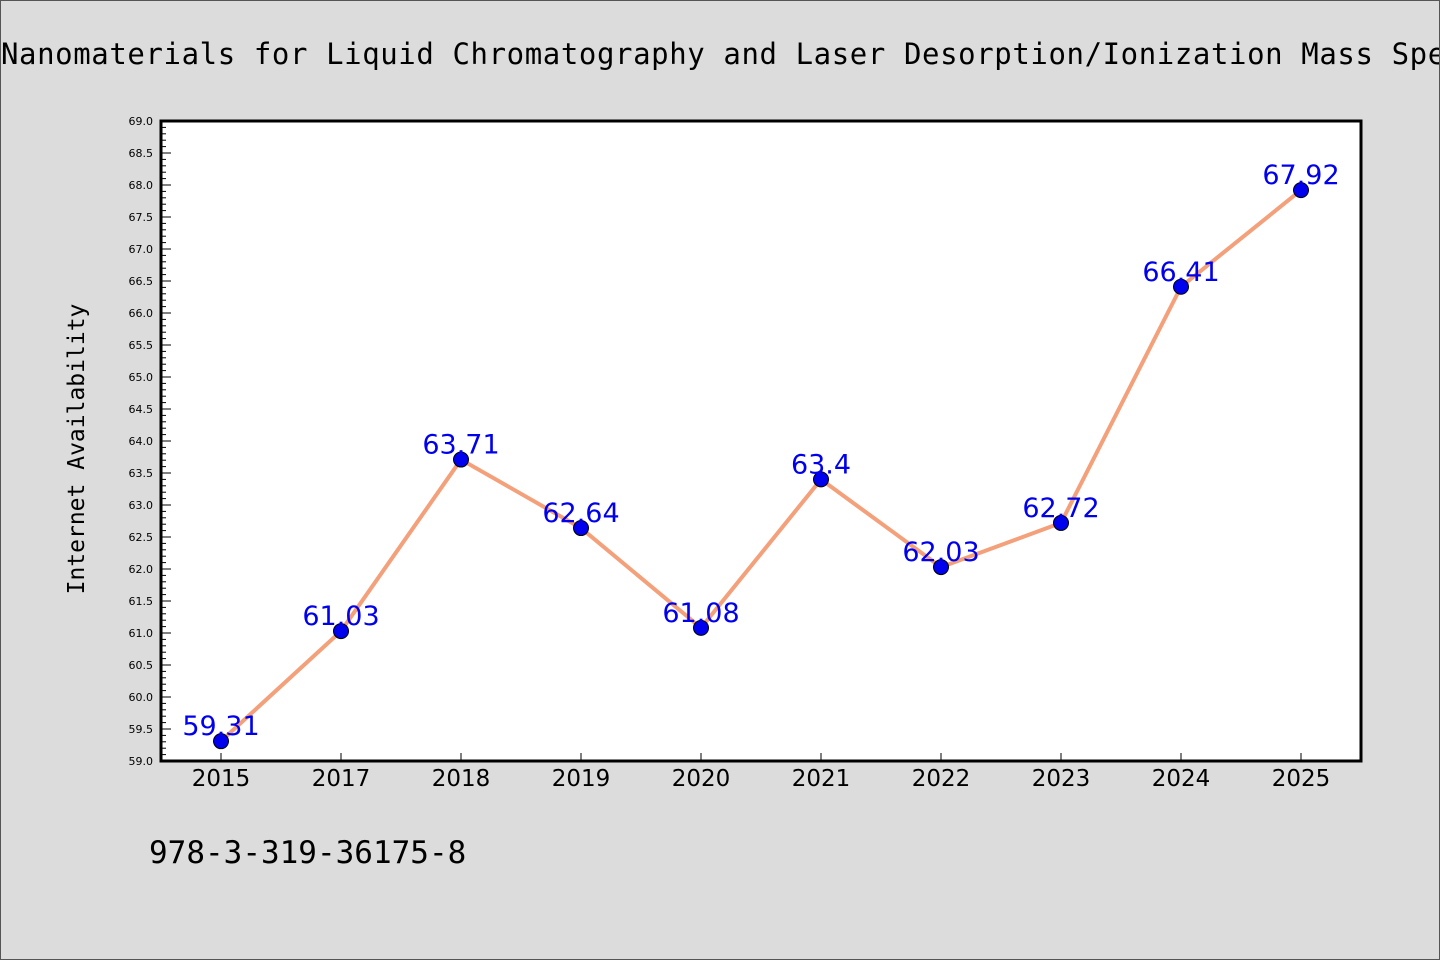 Image resolution: width=1440 pixels, height=960 pixels. What do you see at coordinates (141, 441) in the screenshot?
I see `y-tick-label: 64.0` at bounding box center [141, 441].